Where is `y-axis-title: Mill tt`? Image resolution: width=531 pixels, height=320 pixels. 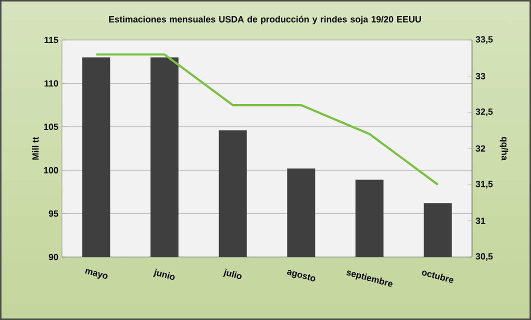 y-axis-title: Mill tt is located at coordinates (35, 148).